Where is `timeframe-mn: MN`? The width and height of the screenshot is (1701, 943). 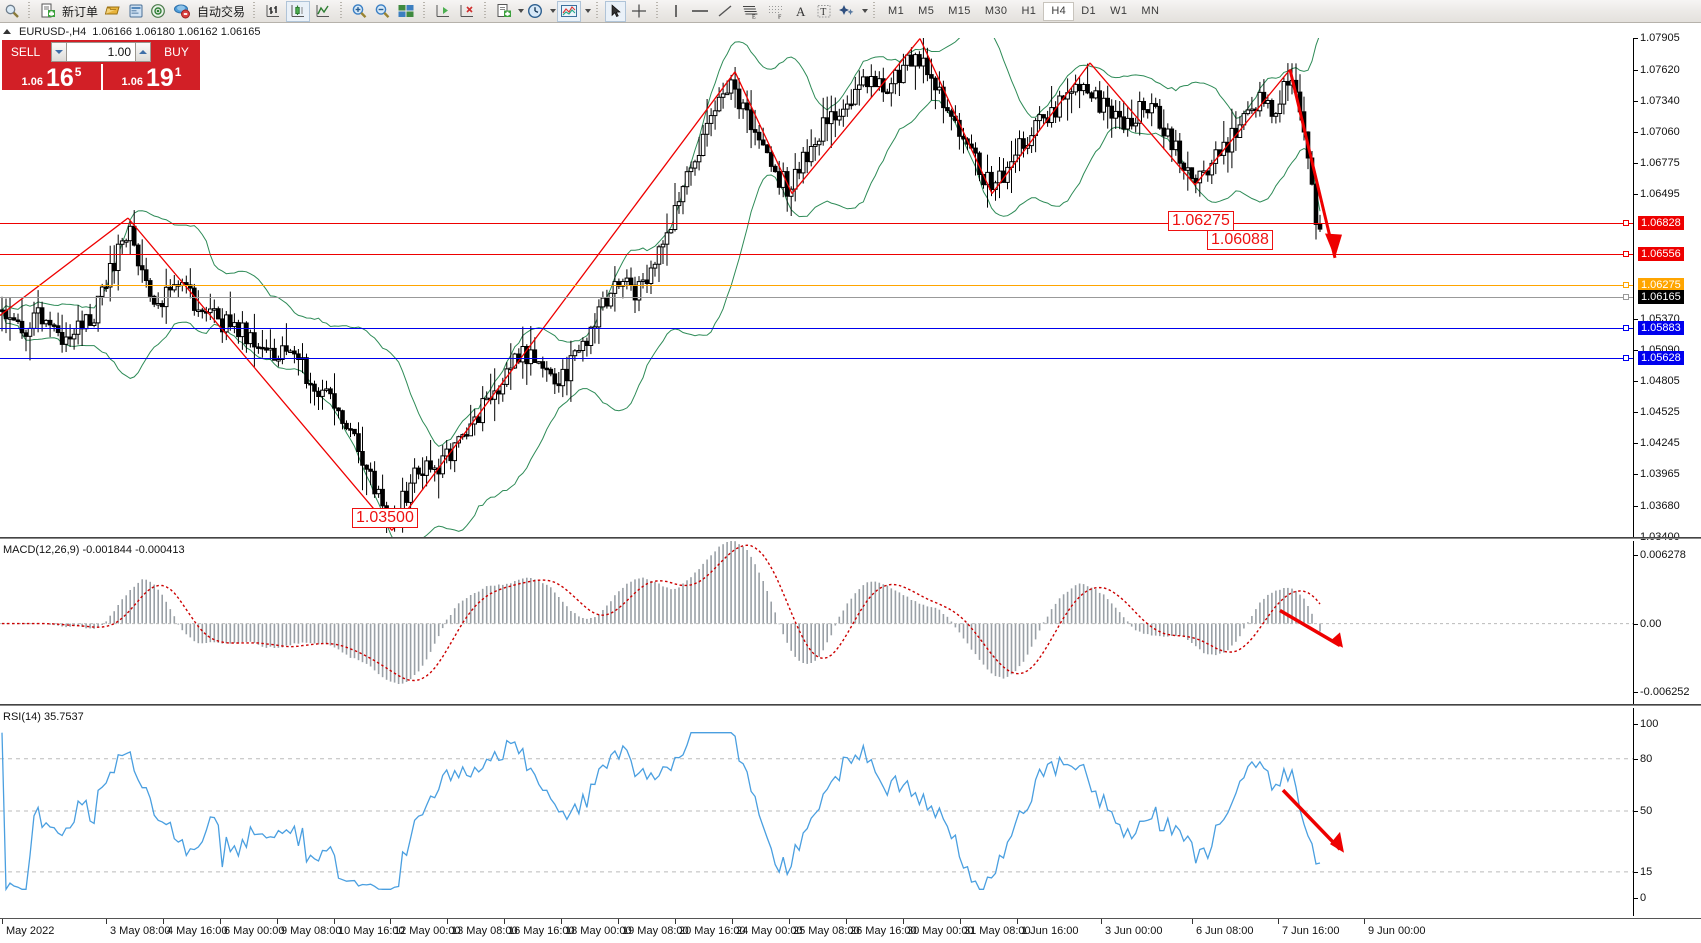 timeframe-mn: MN is located at coordinates (1150, 11).